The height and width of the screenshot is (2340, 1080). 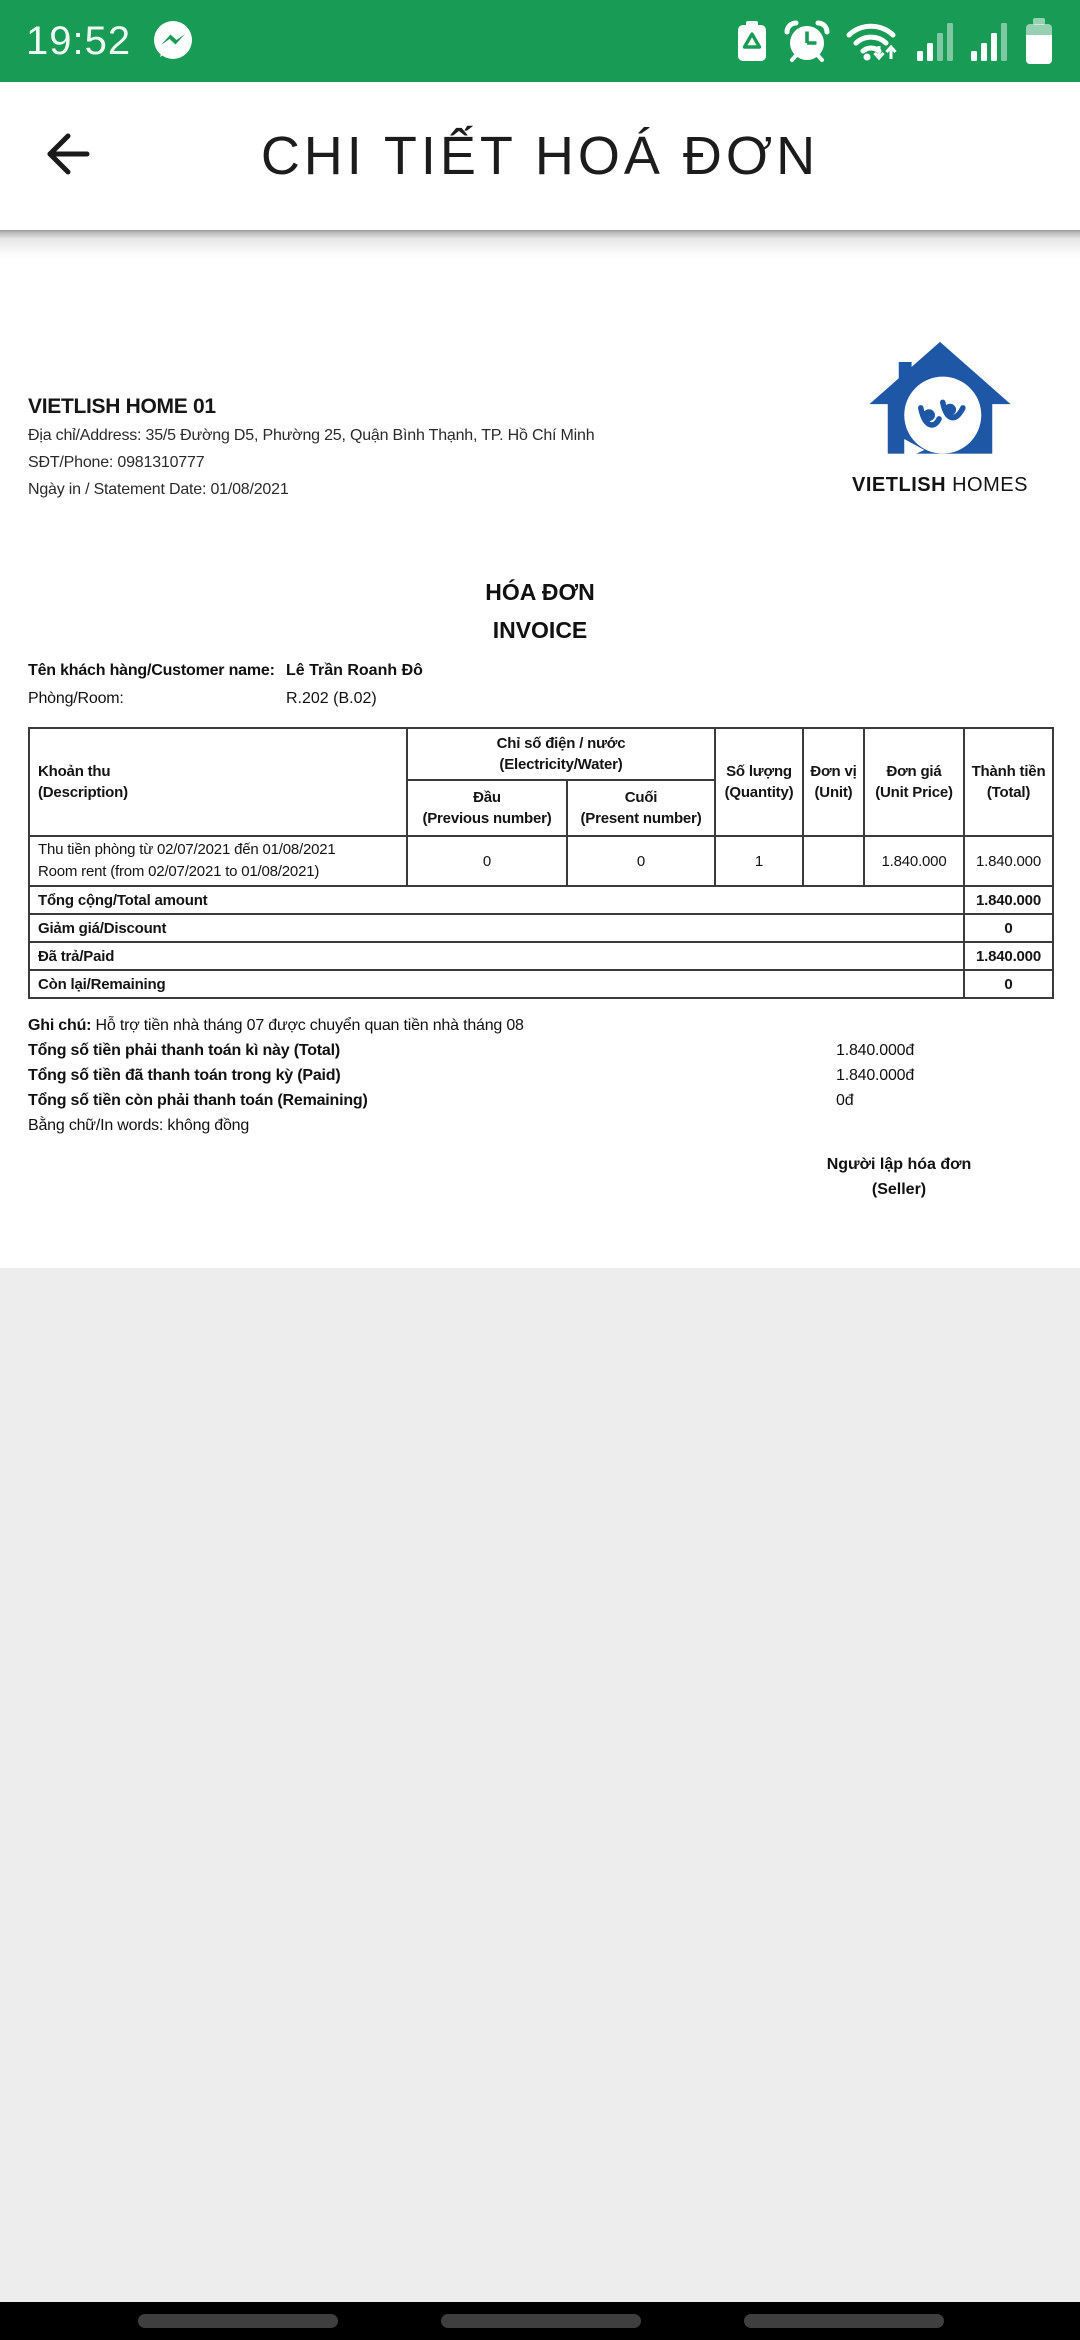 I want to click on page-title: CHI TIẾT HOÁ ĐƠN, so click(x=540, y=156).